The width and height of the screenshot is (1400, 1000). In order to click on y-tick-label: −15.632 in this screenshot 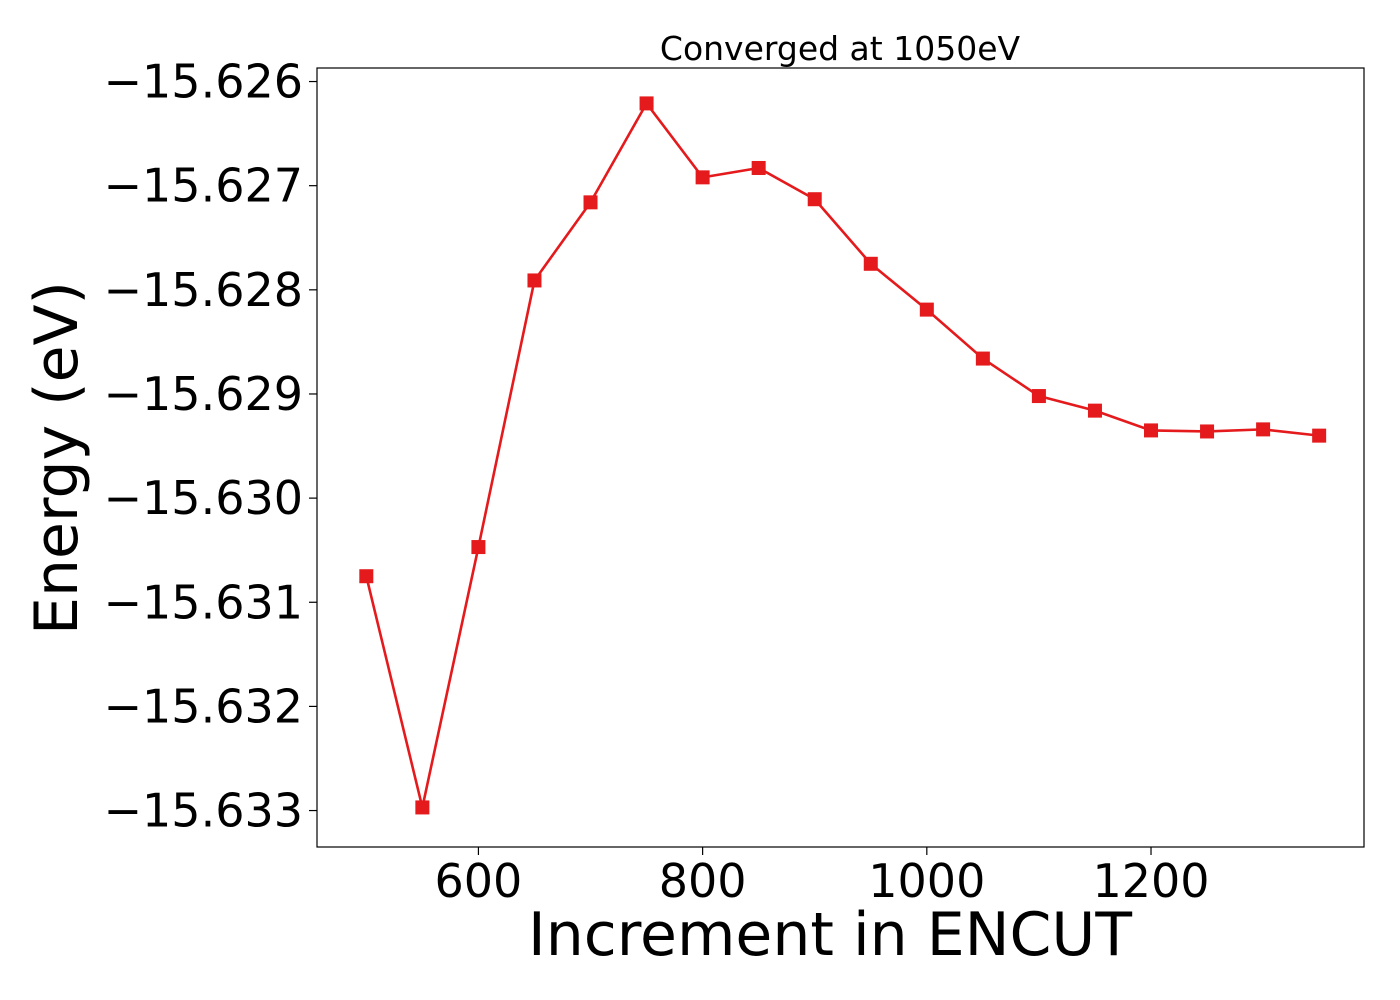, I will do `click(204, 706)`.